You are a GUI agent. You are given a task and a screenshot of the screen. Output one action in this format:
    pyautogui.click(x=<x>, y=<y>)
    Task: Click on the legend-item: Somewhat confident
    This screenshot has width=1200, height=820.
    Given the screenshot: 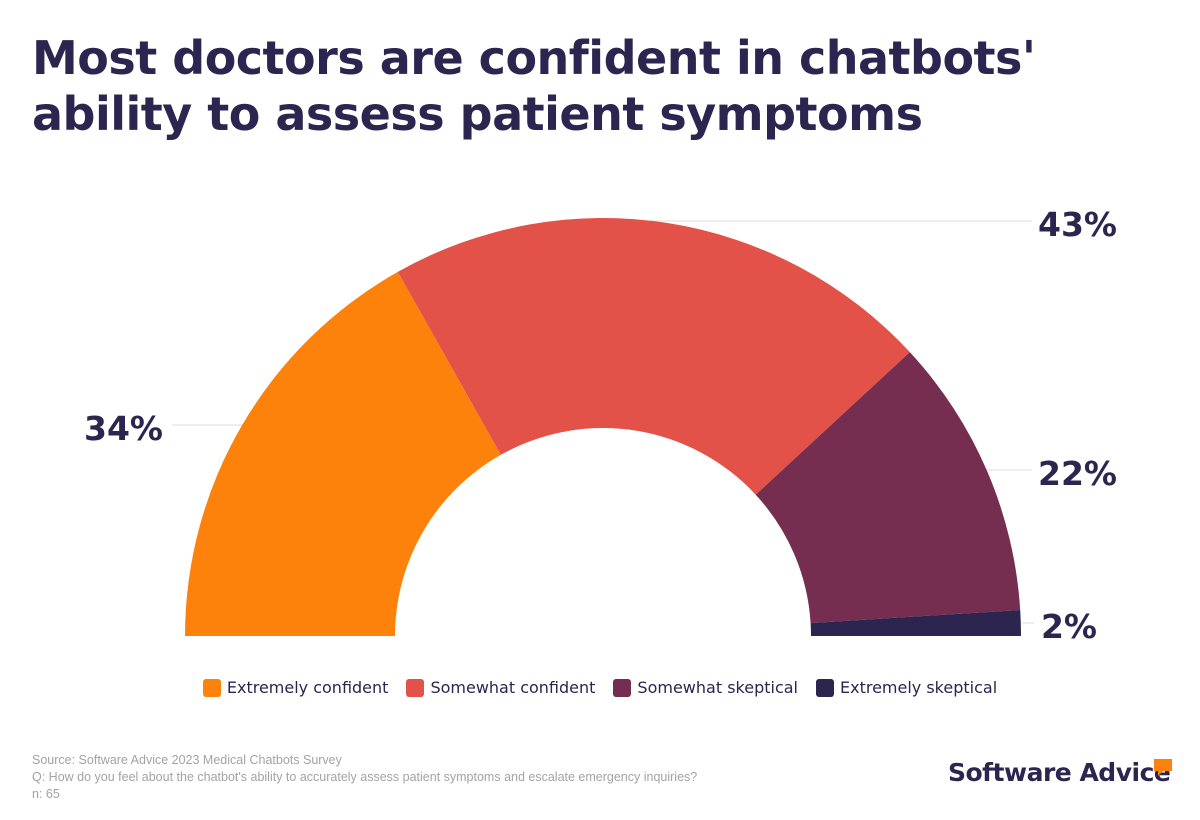 What is the action you would take?
    pyautogui.click(x=500, y=687)
    